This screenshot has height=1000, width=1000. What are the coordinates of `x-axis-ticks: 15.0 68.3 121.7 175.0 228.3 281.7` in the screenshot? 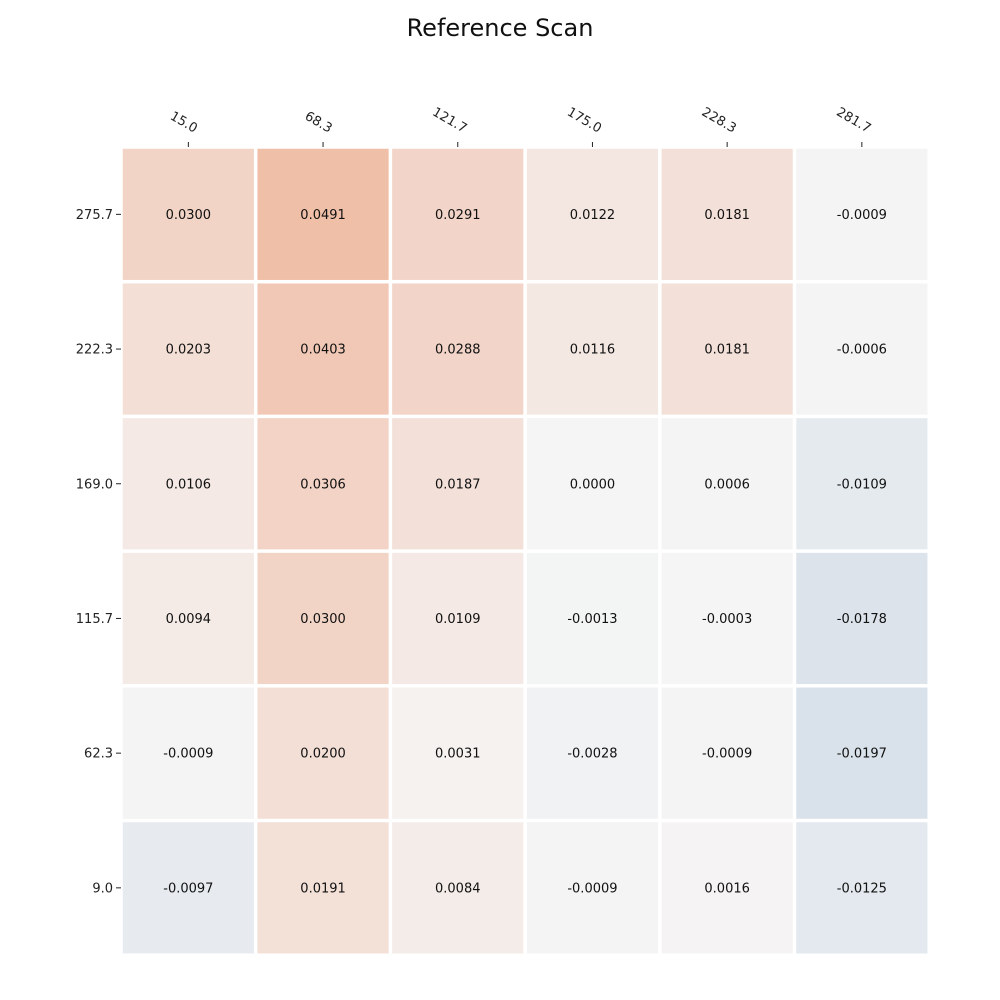 It's located at (520, 126).